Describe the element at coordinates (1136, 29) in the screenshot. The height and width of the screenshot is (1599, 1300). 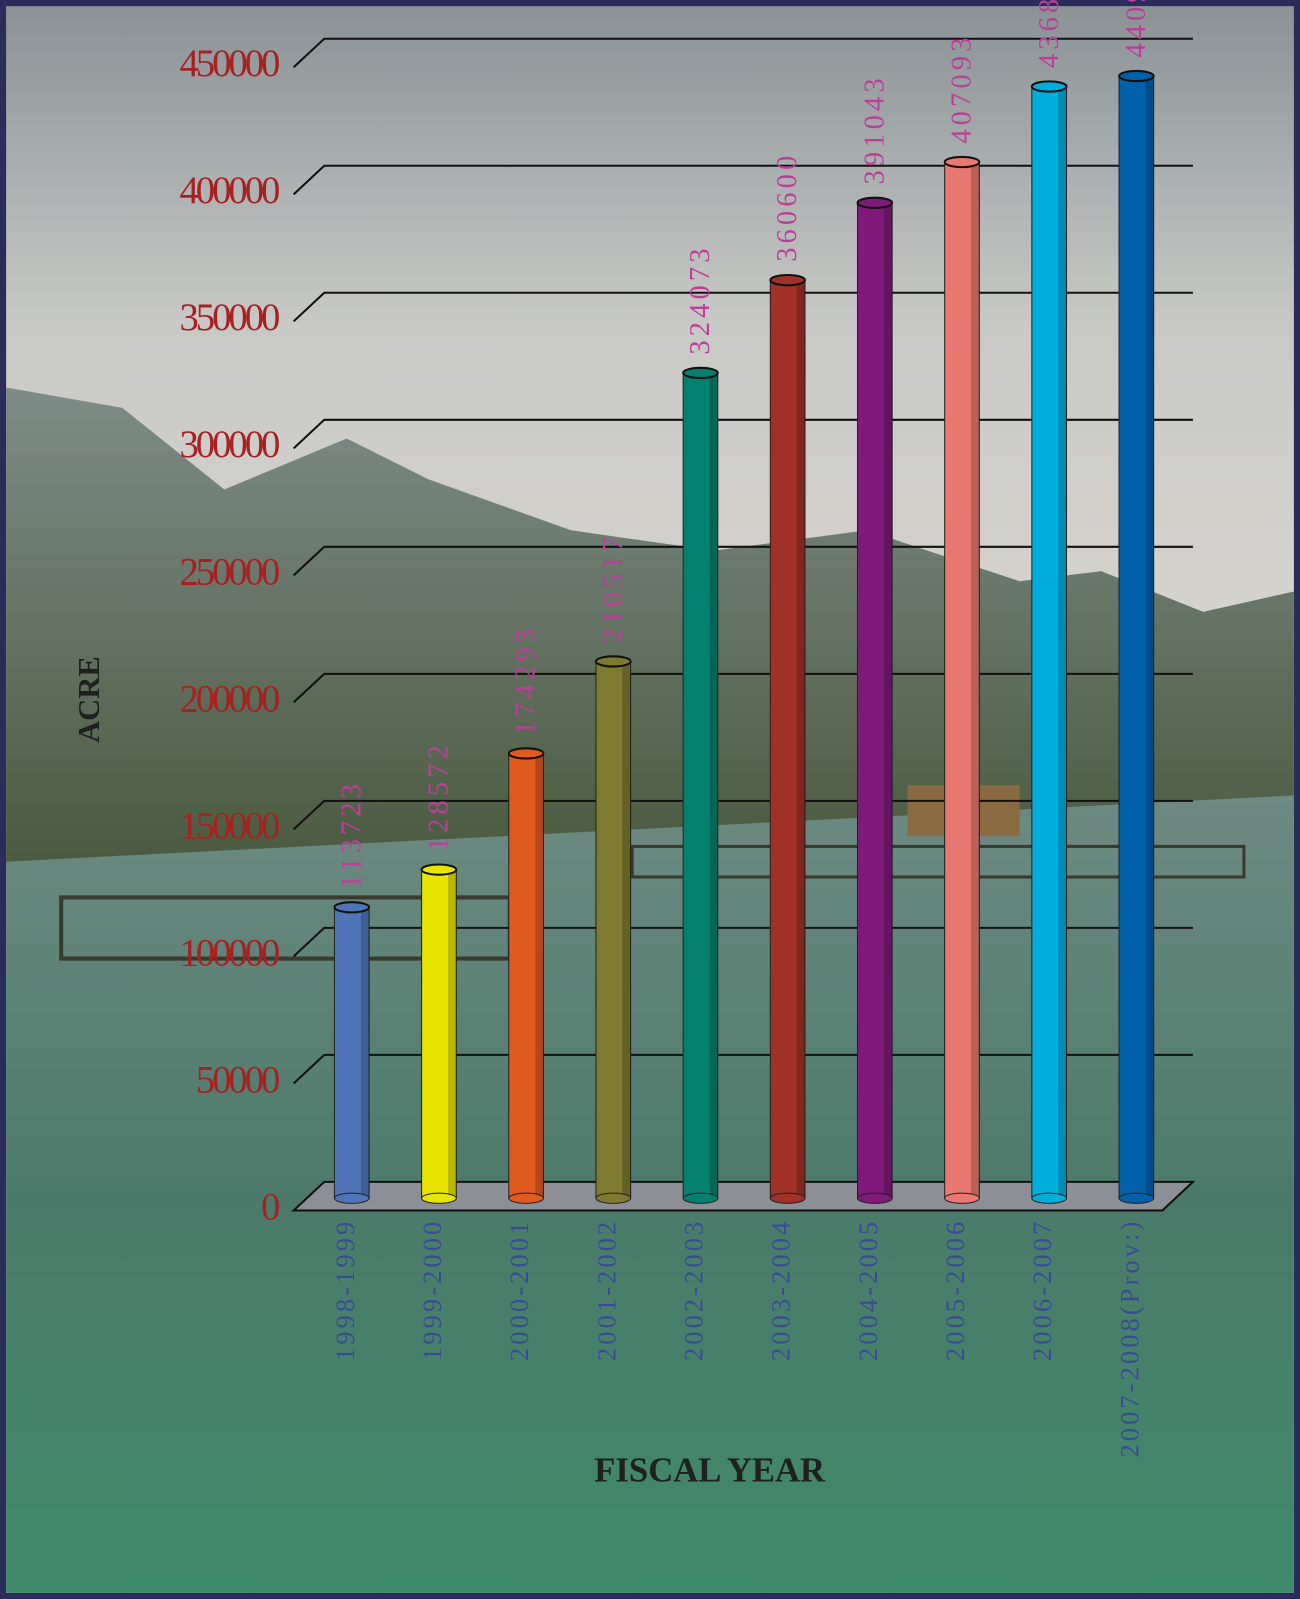
I see `data-label: 440947` at that location.